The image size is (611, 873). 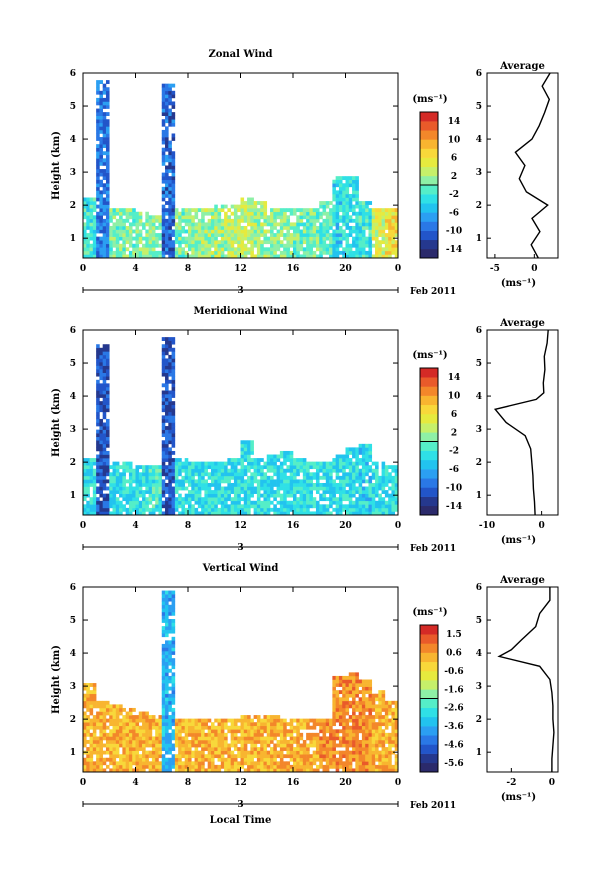 I want to click on colorbar-segment, so click(x=429, y=244).